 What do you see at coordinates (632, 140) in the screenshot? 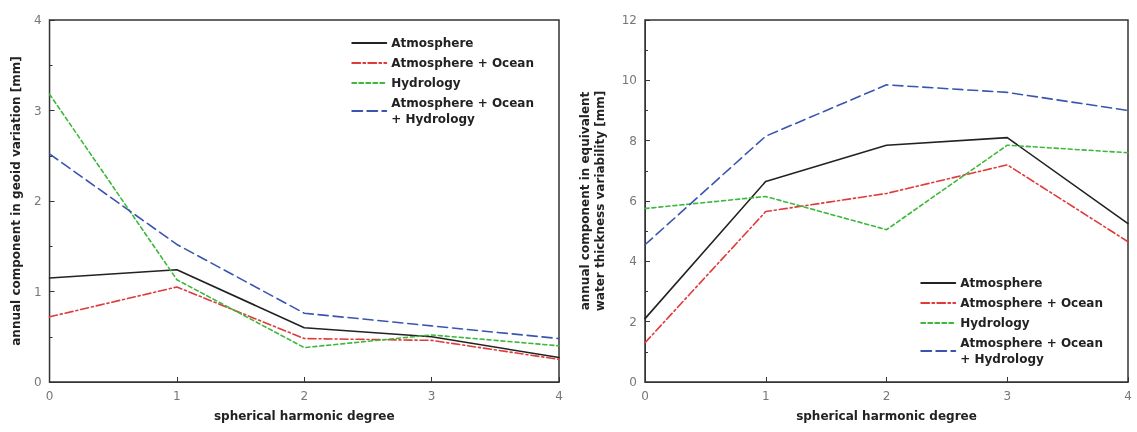
I see `y-tick-label: 8` at bounding box center [632, 140].